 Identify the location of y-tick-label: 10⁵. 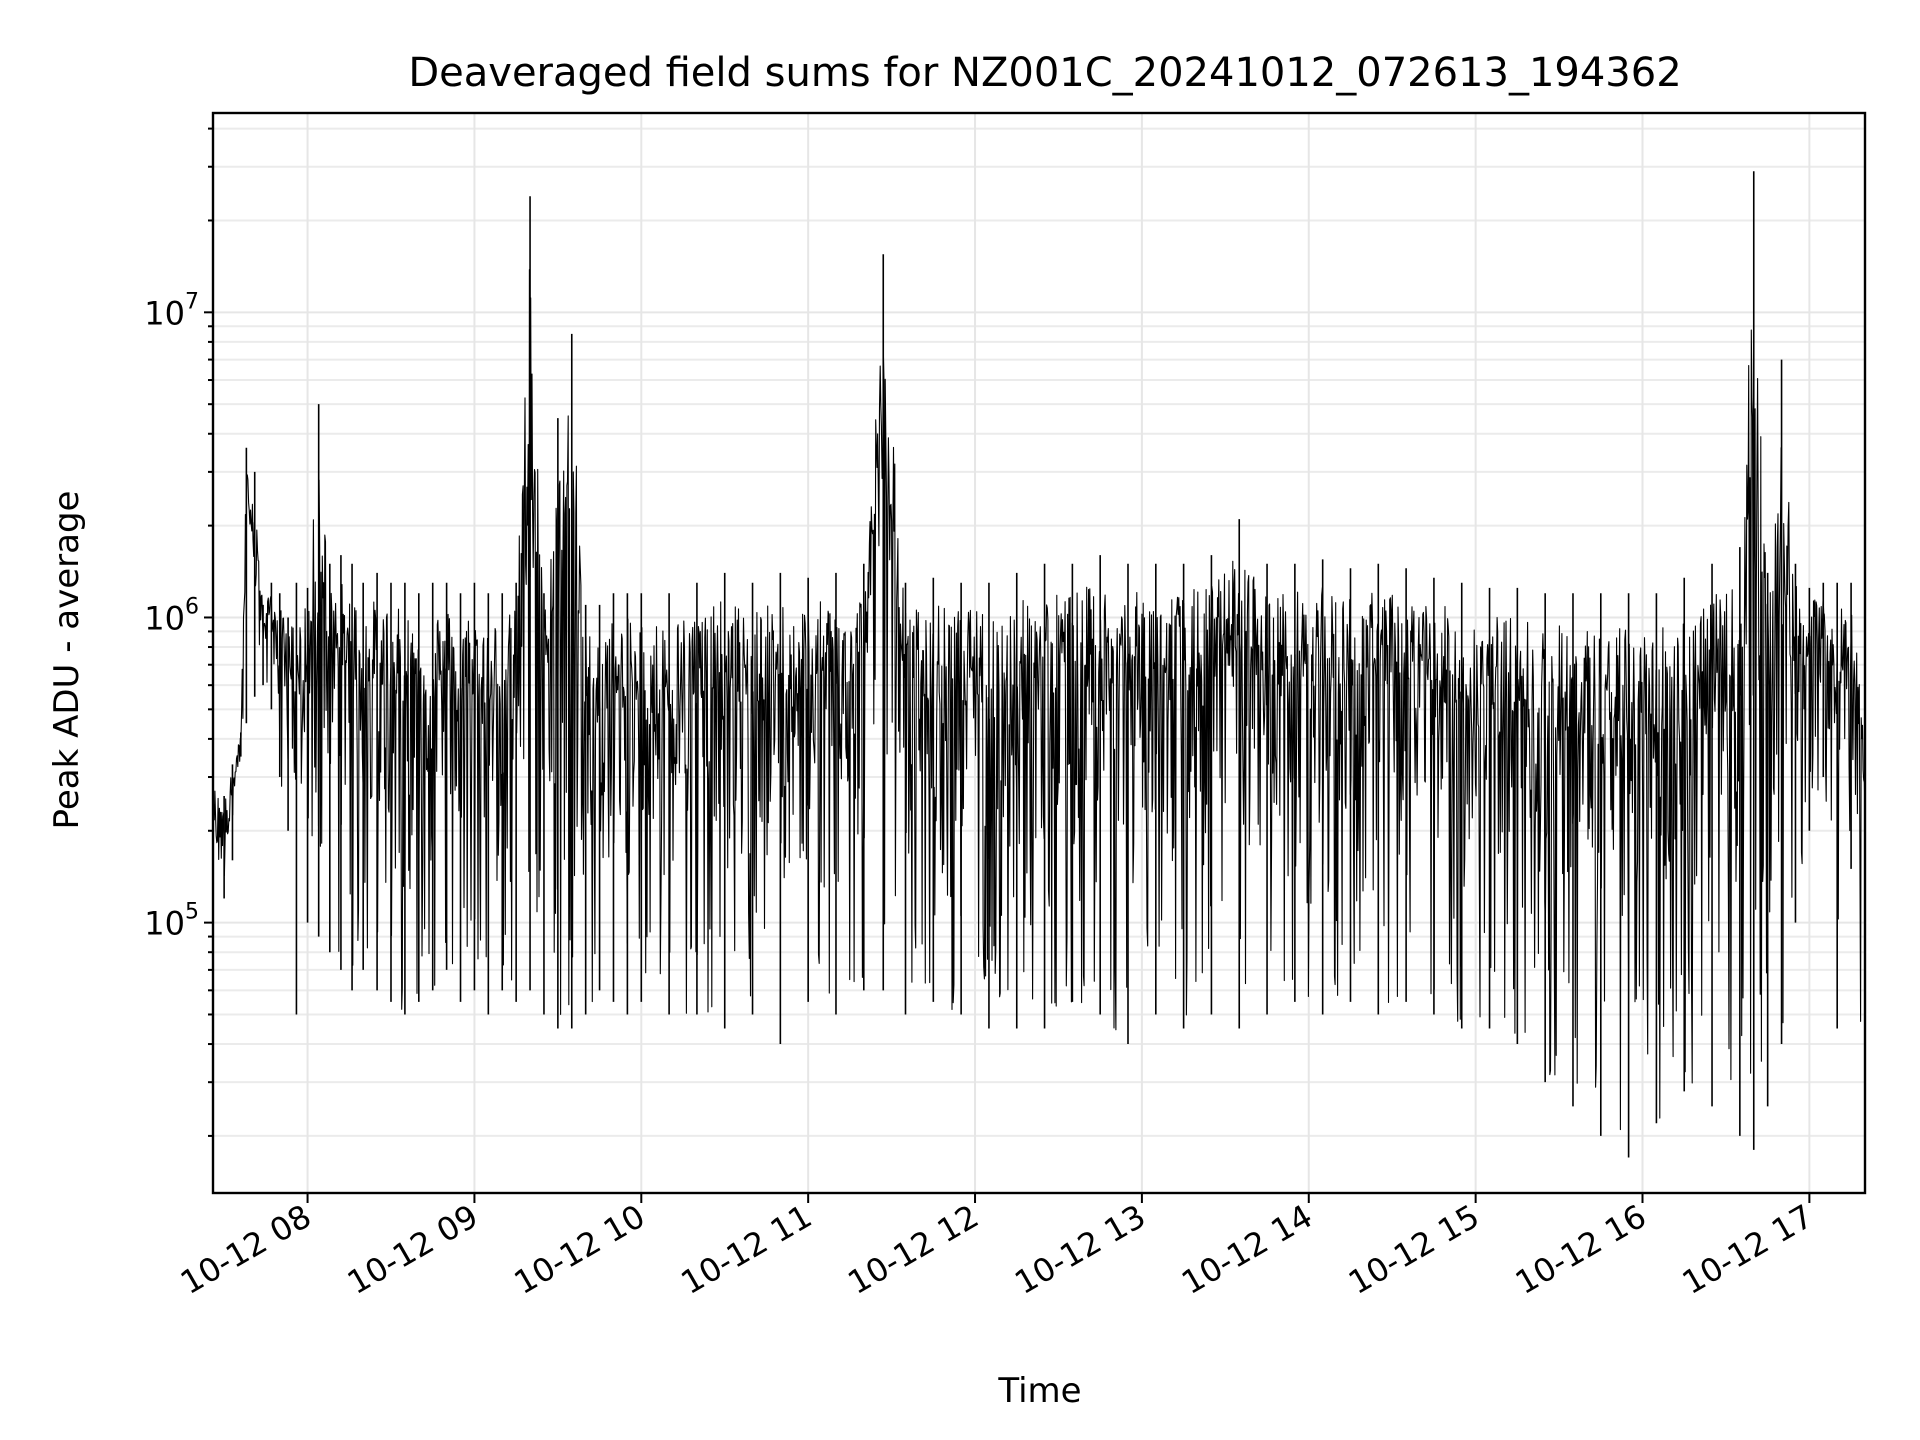
(171, 921).